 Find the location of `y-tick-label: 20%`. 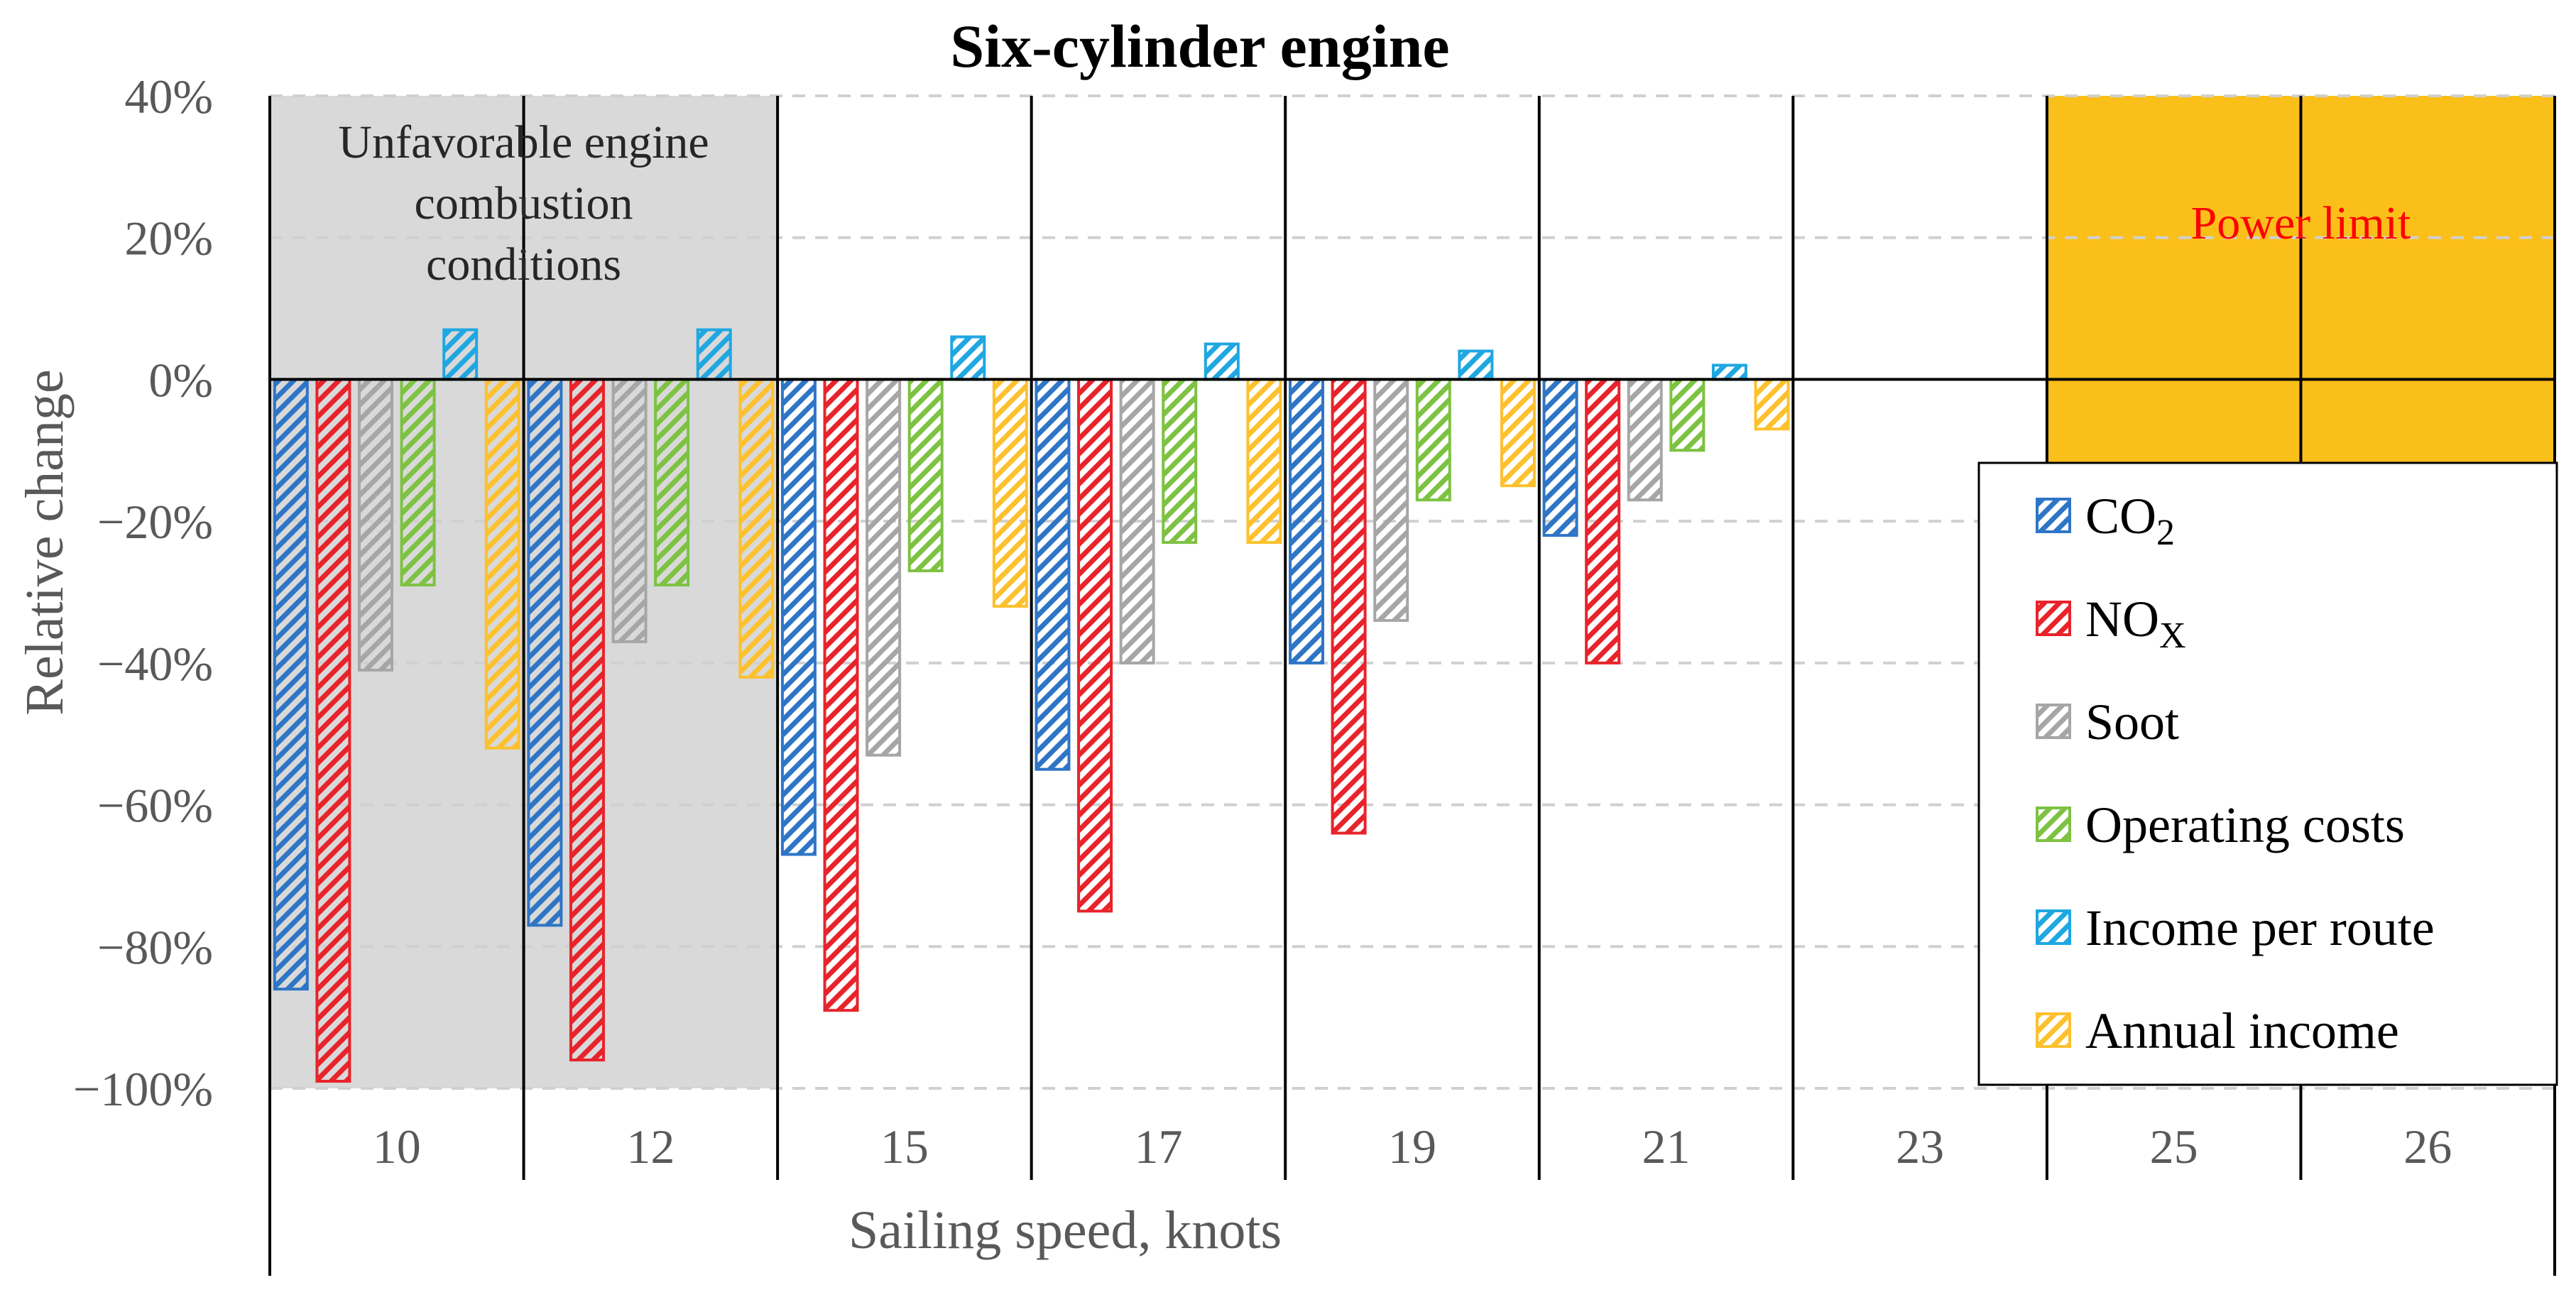

y-tick-label: 20% is located at coordinates (168, 239).